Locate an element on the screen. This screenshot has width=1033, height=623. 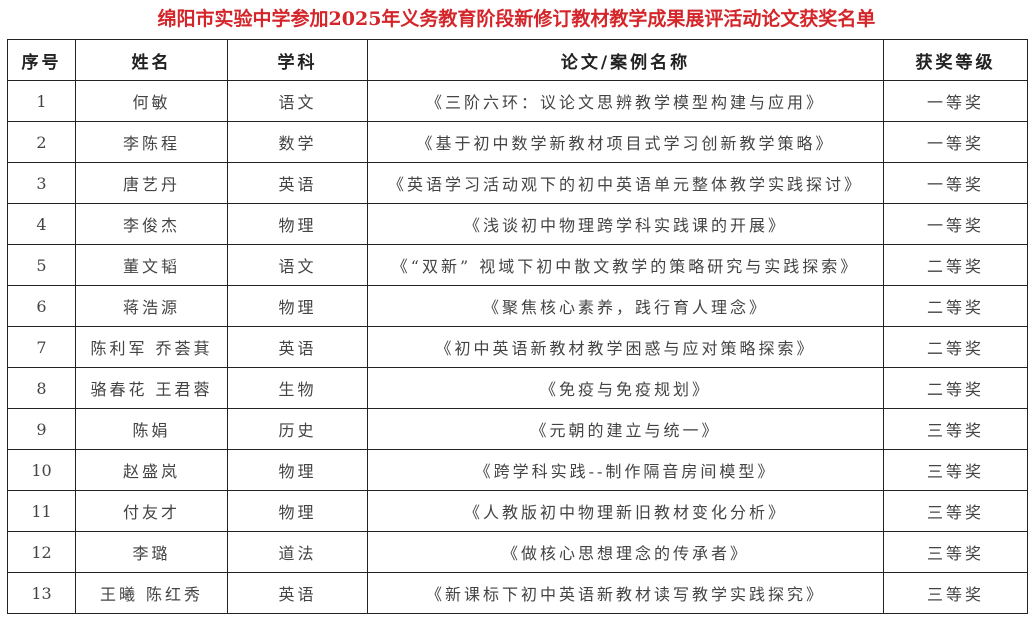
document-title: 绵阳市实验中学参加2025年义务教育阶段新修订教材教学成果展评活动论文获奖名单 is located at coordinates (516, 19).